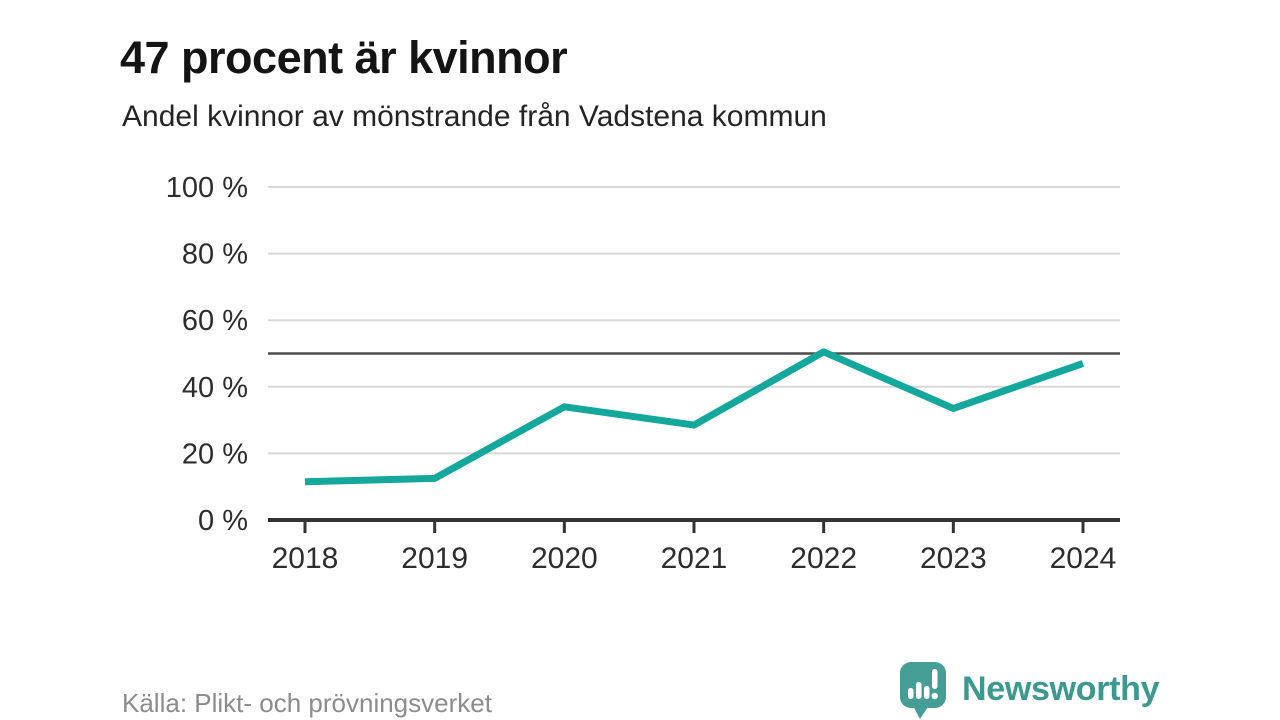 This screenshot has width=1280, height=720. What do you see at coordinates (215, 255) in the screenshot?
I see `y-tick-label: 80 %` at bounding box center [215, 255].